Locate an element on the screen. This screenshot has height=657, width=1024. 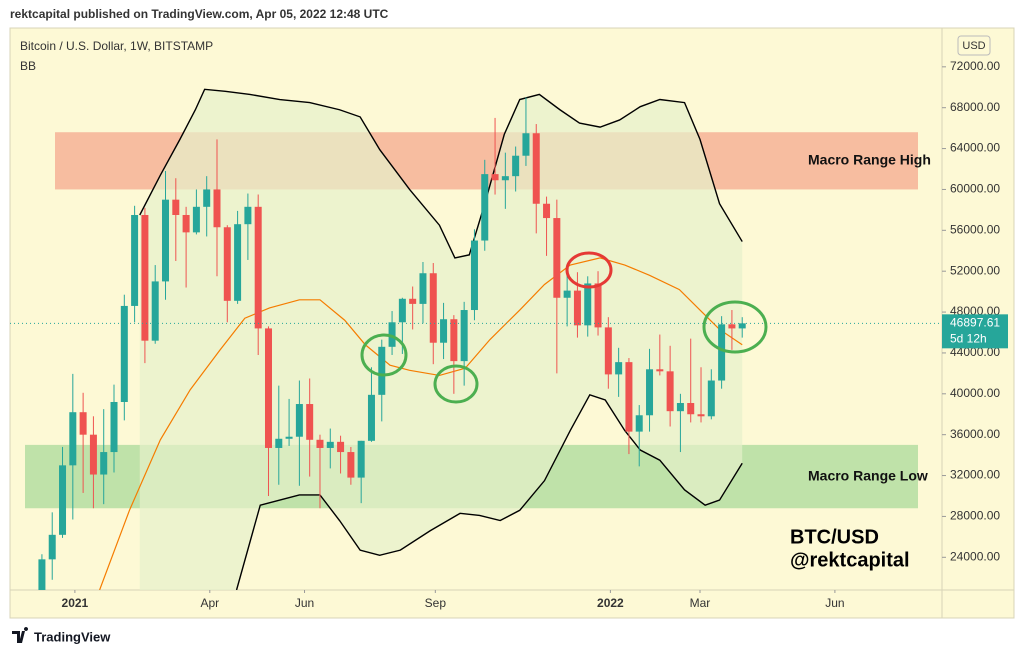
x-tick-label: 2022 is located at coordinates (610, 603).